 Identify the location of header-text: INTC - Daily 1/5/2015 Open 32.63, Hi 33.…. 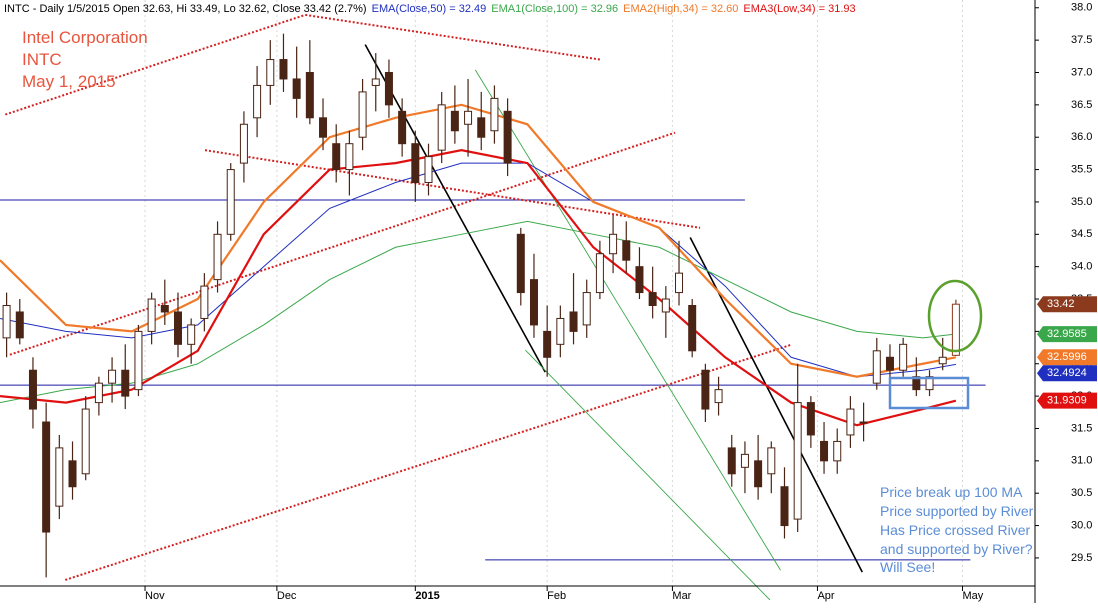
(185, 9).